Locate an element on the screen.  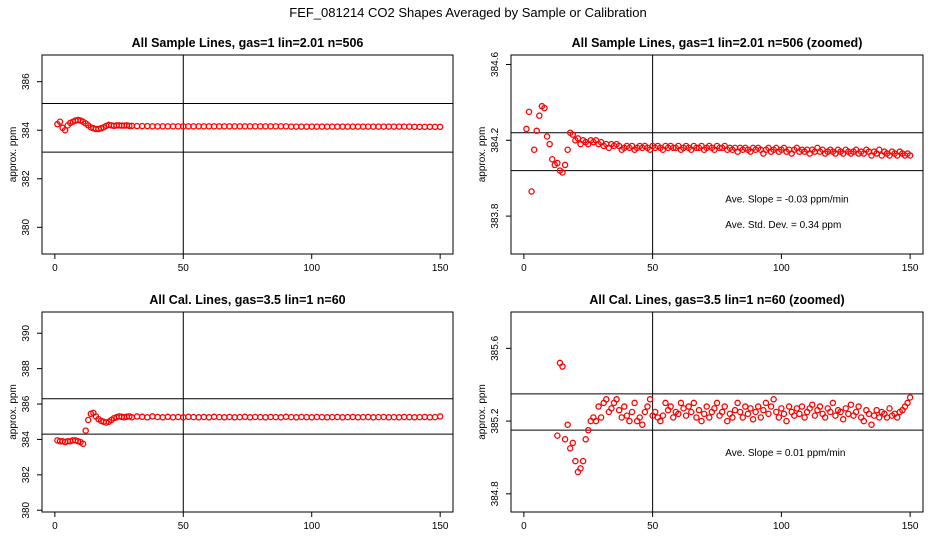
x-tick-label: 150 is located at coordinates (910, 268).